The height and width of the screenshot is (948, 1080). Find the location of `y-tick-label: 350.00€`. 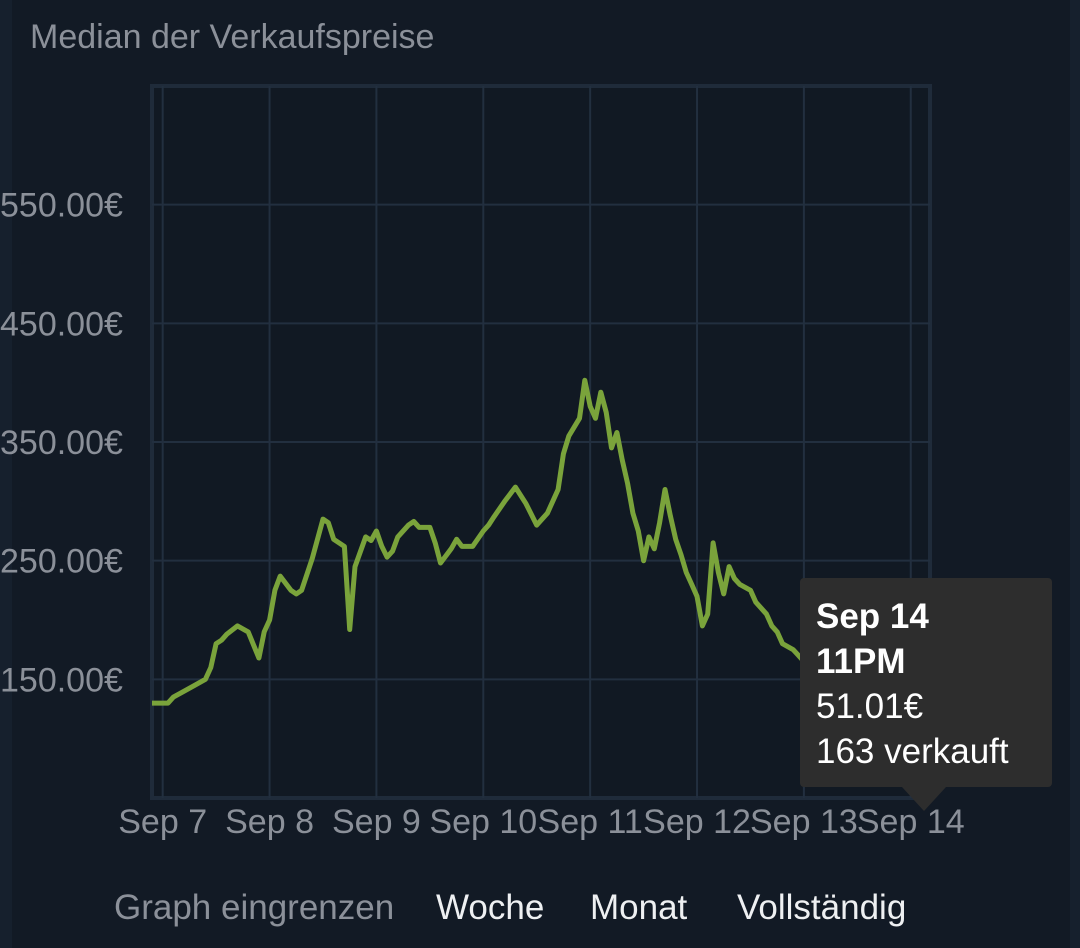

y-tick-label: 350.00€ is located at coordinates (61, 443).